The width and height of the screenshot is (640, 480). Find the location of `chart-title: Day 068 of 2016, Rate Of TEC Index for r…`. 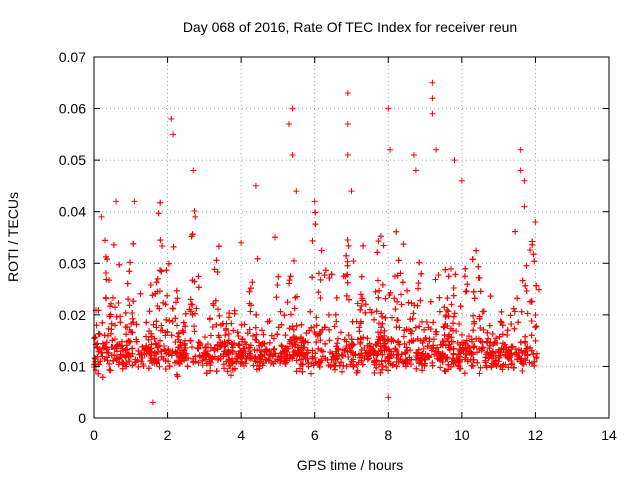

chart-title: Day 068 of 2016, Rate Of TEC Index for r… is located at coordinates (350, 27).